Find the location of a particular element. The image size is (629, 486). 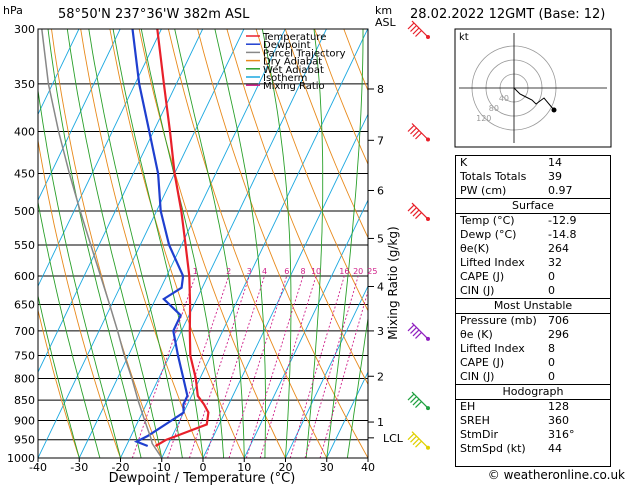

basic-index-row: Totals Totals 39 is located at coordinates (533, 177).